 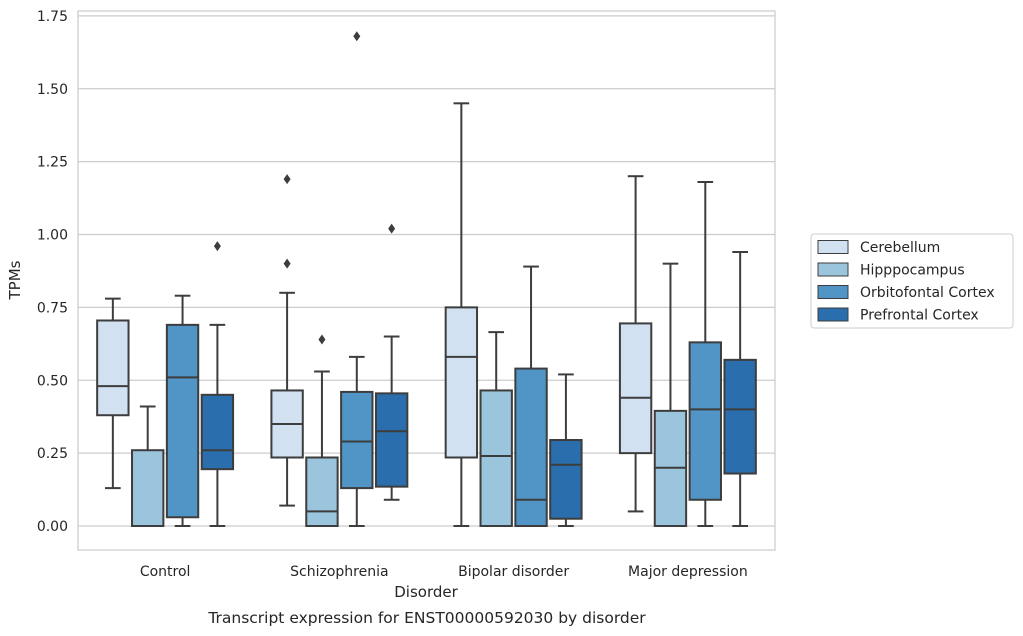 I want to click on legend-label: Hipppocampus, so click(x=912, y=271).